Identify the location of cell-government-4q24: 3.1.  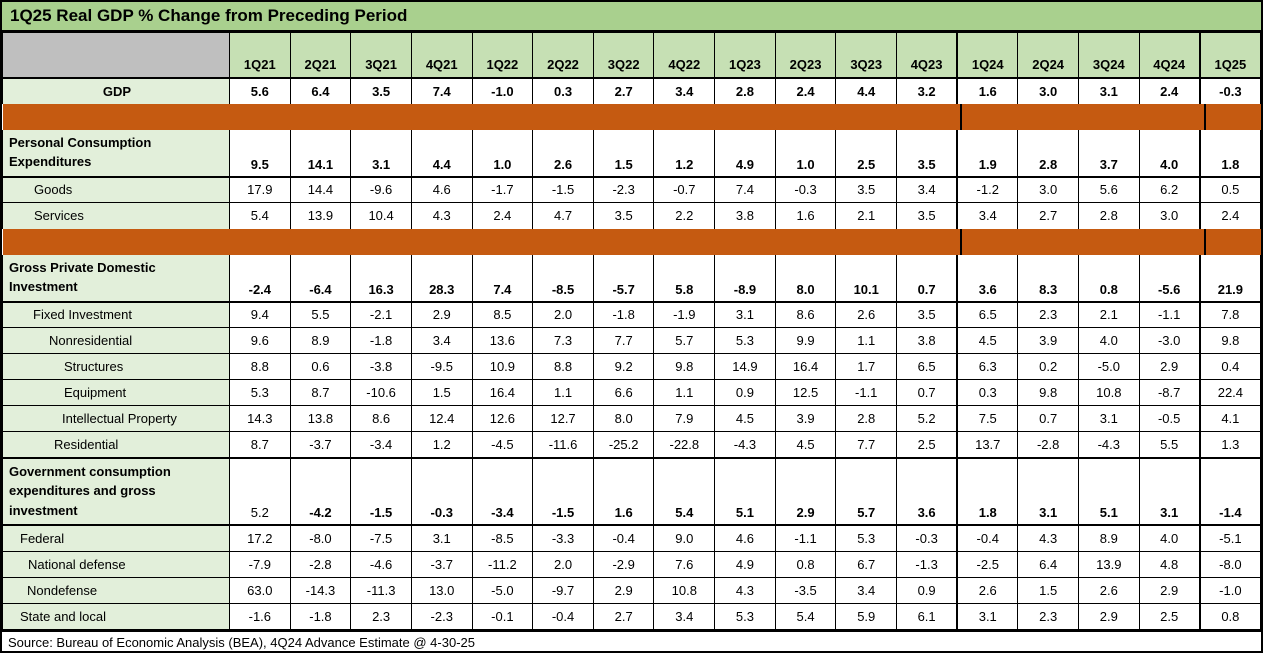
(1169, 491).